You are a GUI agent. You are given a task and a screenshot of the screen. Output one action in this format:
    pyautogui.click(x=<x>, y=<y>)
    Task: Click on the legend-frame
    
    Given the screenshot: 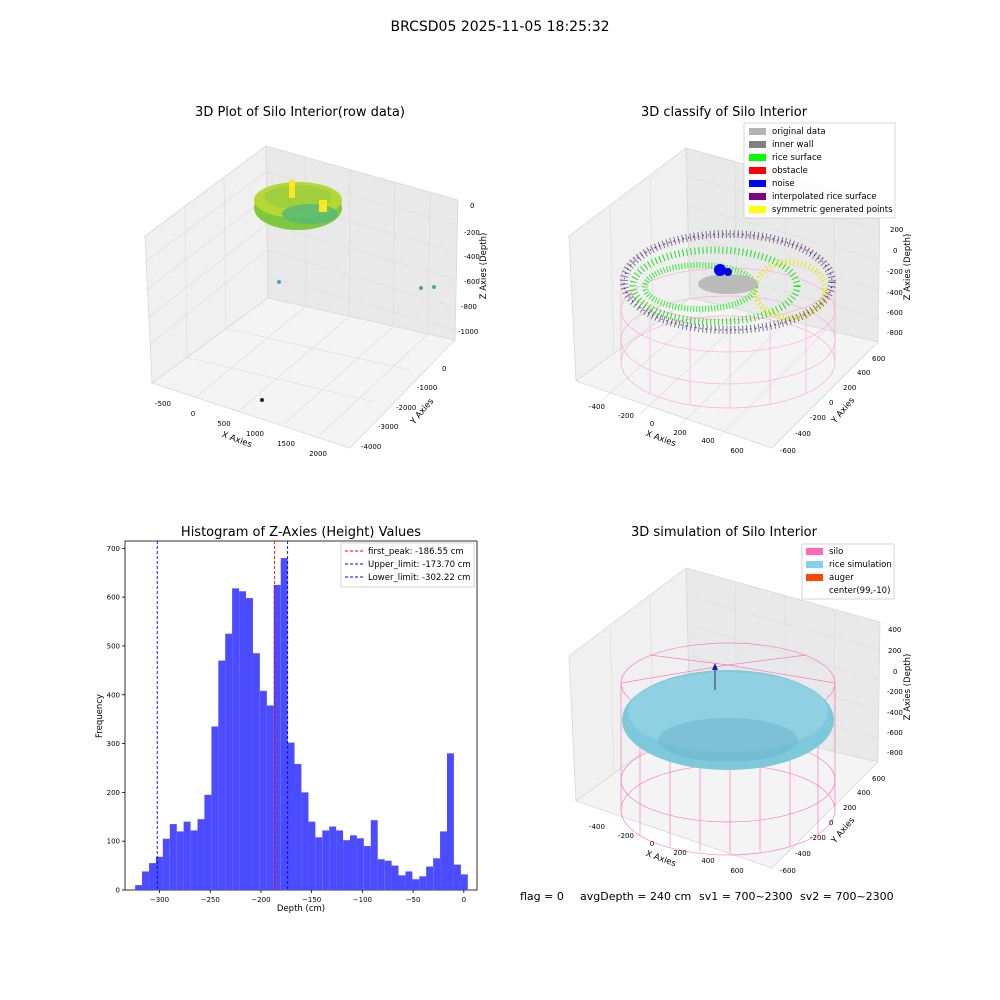 What is the action you would take?
    pyautogui.click(x=819, y=170)
    